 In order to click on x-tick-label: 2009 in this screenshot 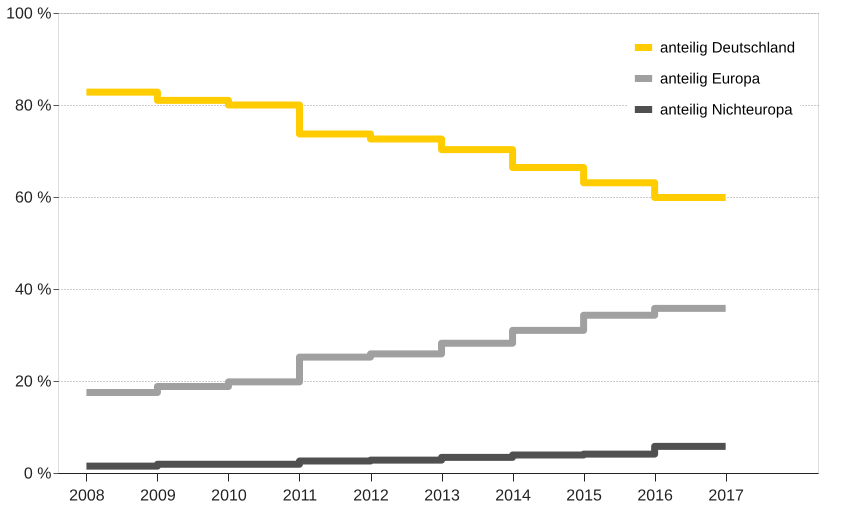, I will do `click(158, 496)`.